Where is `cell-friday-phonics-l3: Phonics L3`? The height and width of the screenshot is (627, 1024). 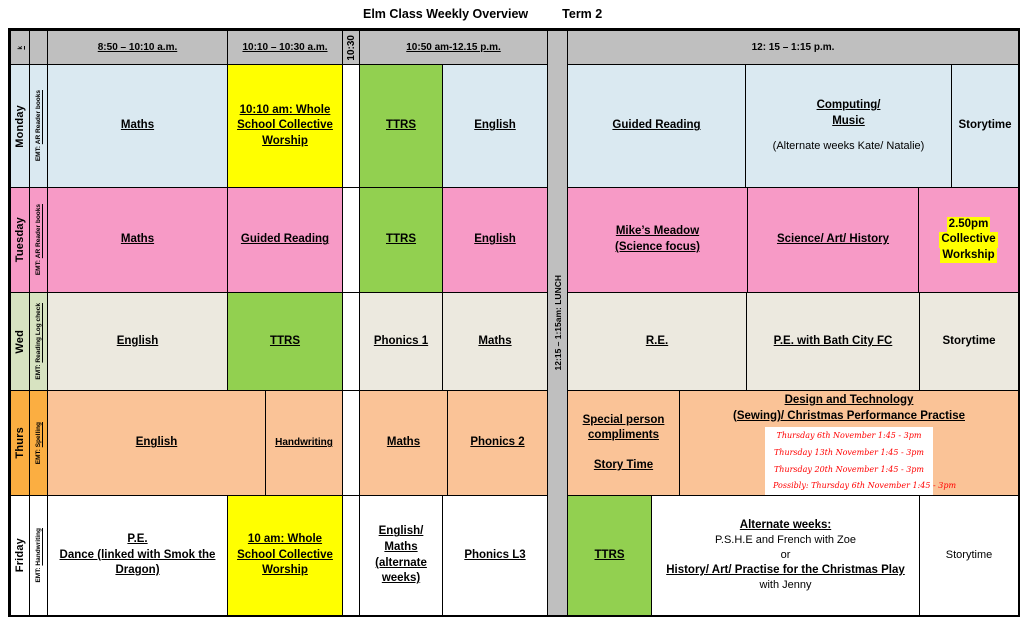 cell-friday-phonics-l3: Phonics L3 is located at coordinates (494, 555).